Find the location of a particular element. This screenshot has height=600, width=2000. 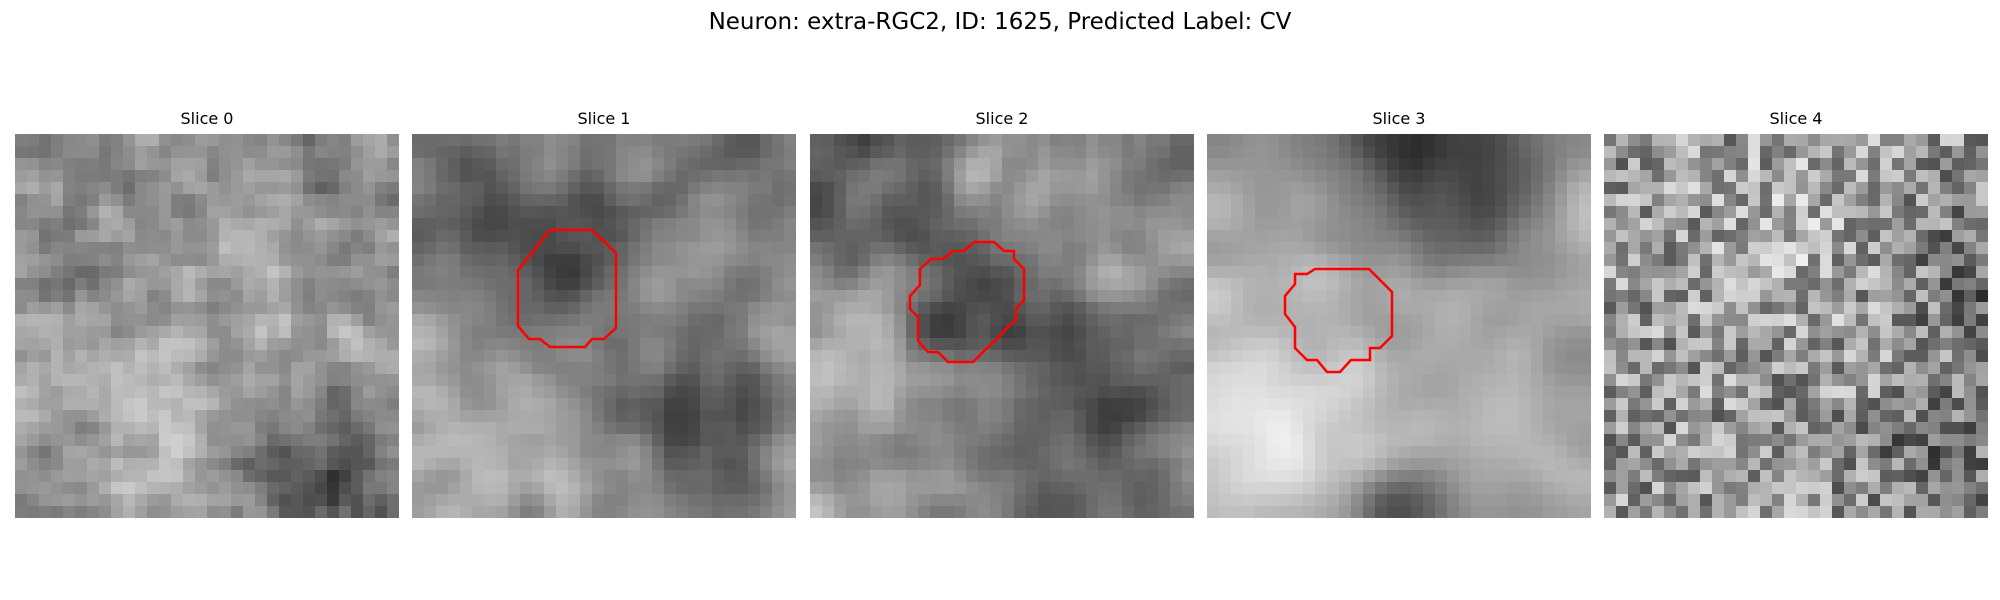

slice-panel-2: Slice 2 is located at coordinates (1002, 313).